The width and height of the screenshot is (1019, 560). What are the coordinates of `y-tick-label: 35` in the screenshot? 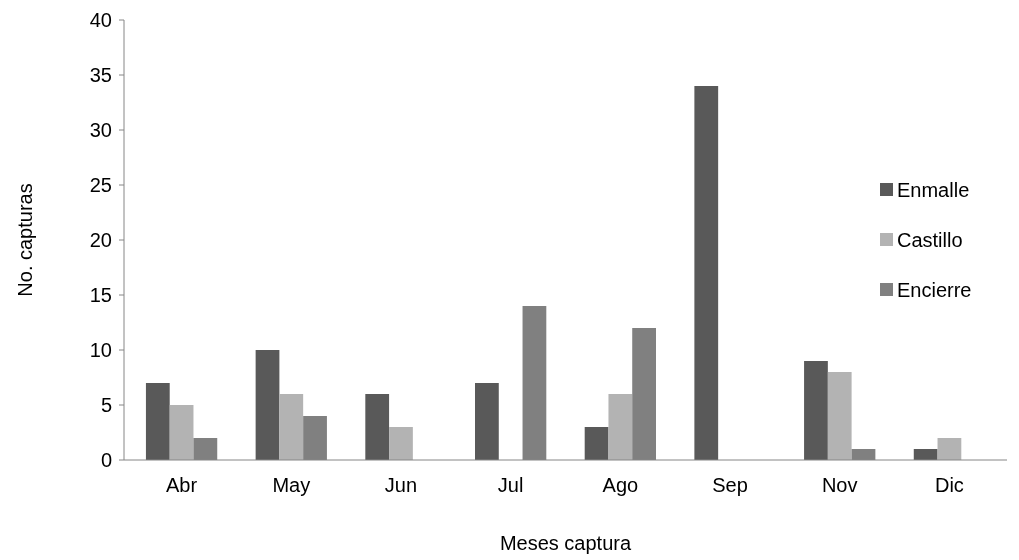 It's located at (100, 75).